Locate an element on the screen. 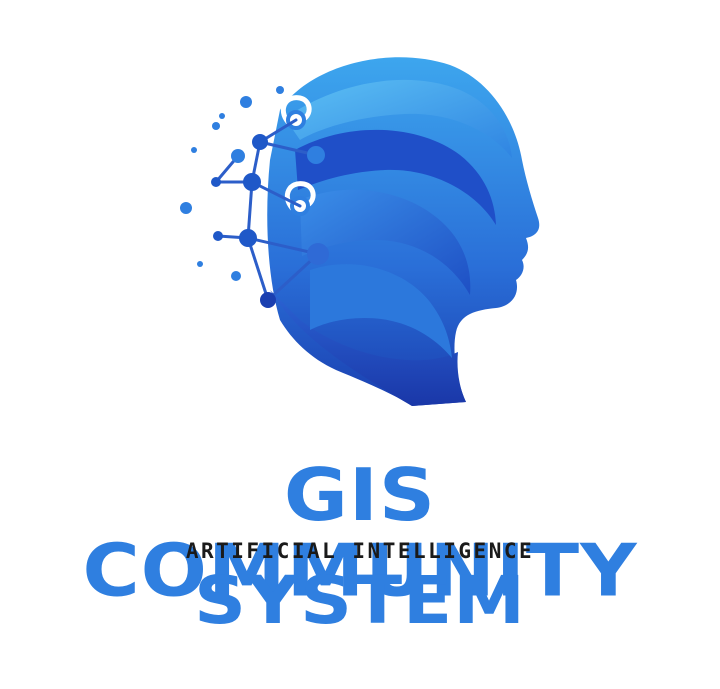 The height and width of the screenshot is (689, 720). brand-subtitle: ARTIFICIAL INTELLIGENCE is located at coordinates (360, 551).